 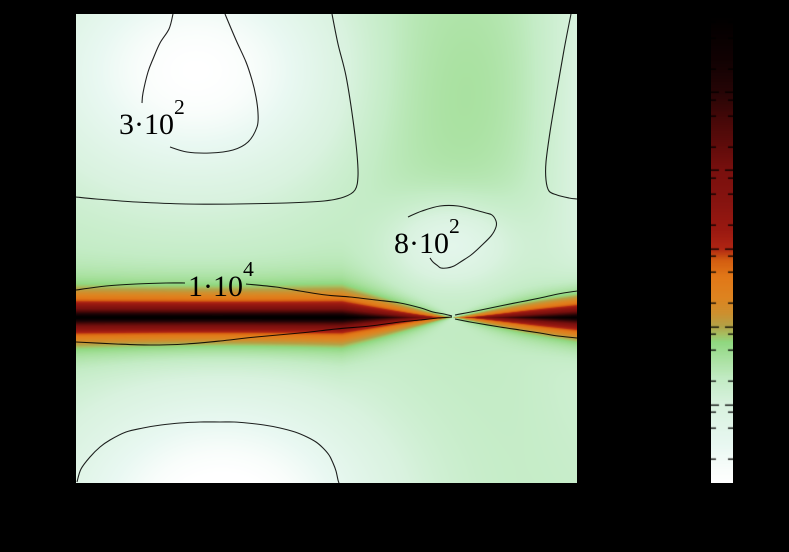 What do you see at coordinates (248, 268) in the screenshot?
I see `contour-label-1e4-exponent: 4` at bounding box center [248, 268].